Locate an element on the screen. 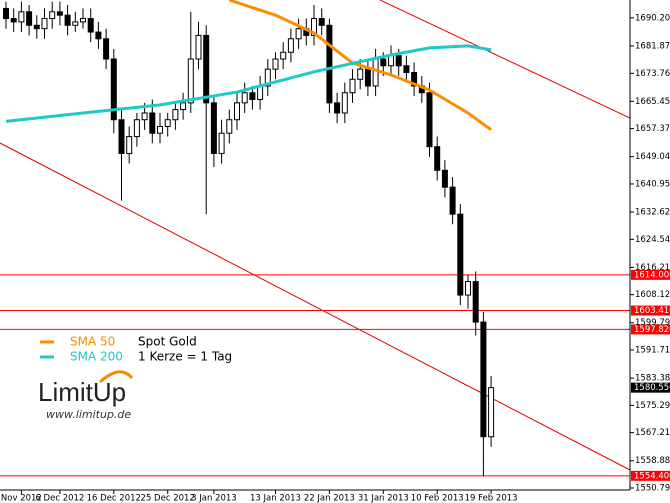 The image size is (670, 503). y-tick-label: 1567.210 is located at coordinates (652, 433).